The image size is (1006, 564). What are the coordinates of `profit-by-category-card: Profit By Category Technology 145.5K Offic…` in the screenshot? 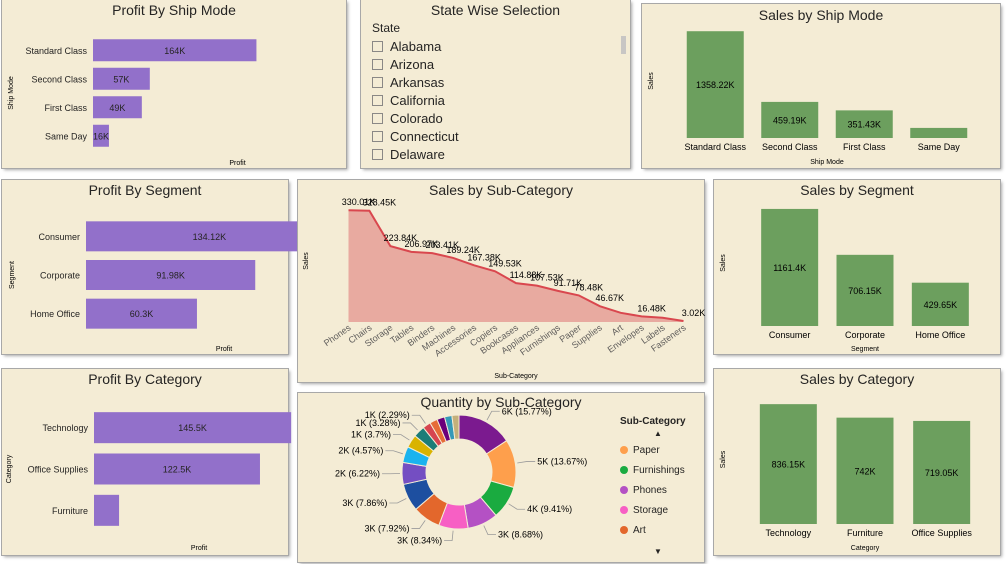 It's located at (147, 462).